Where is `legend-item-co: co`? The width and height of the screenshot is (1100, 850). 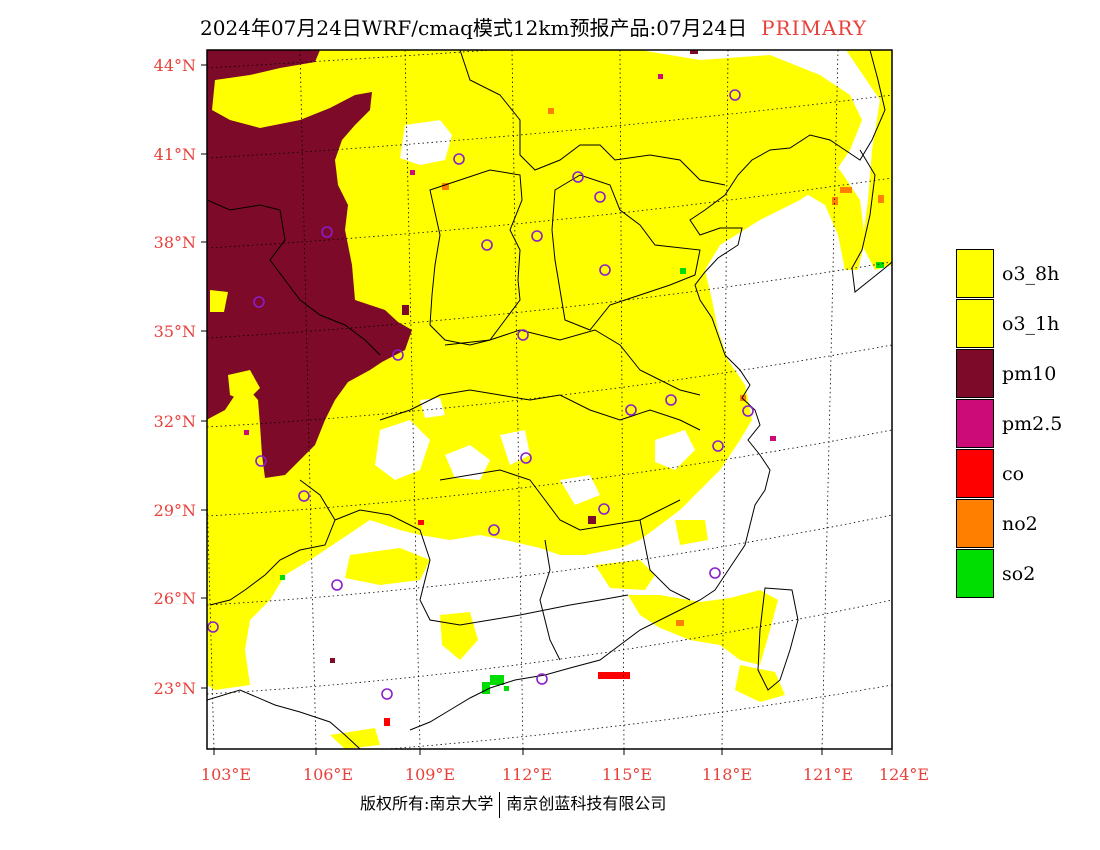
legend-item-co: co is located at coordinates (1016, 474).